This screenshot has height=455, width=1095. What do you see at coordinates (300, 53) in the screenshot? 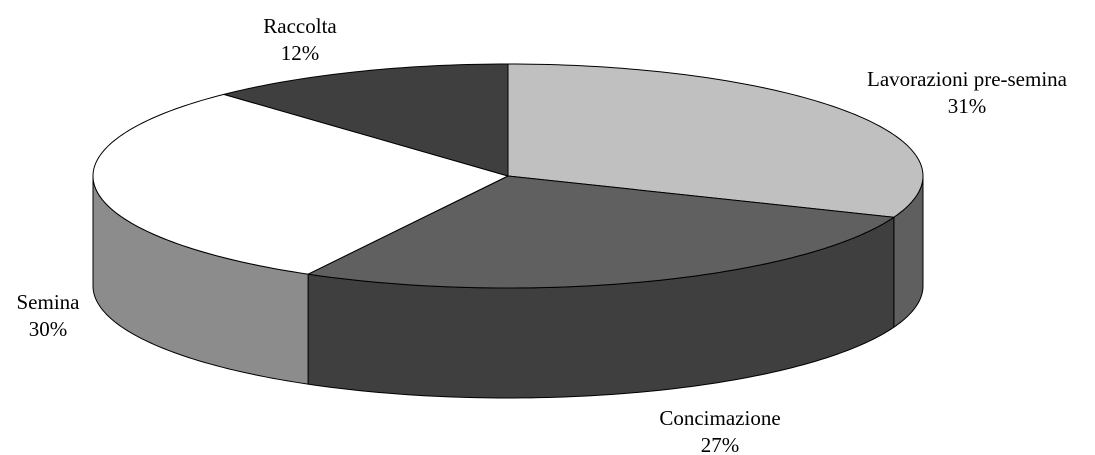
I see `label-raccolta-percent: 12%` at bounding box center [300, 53].